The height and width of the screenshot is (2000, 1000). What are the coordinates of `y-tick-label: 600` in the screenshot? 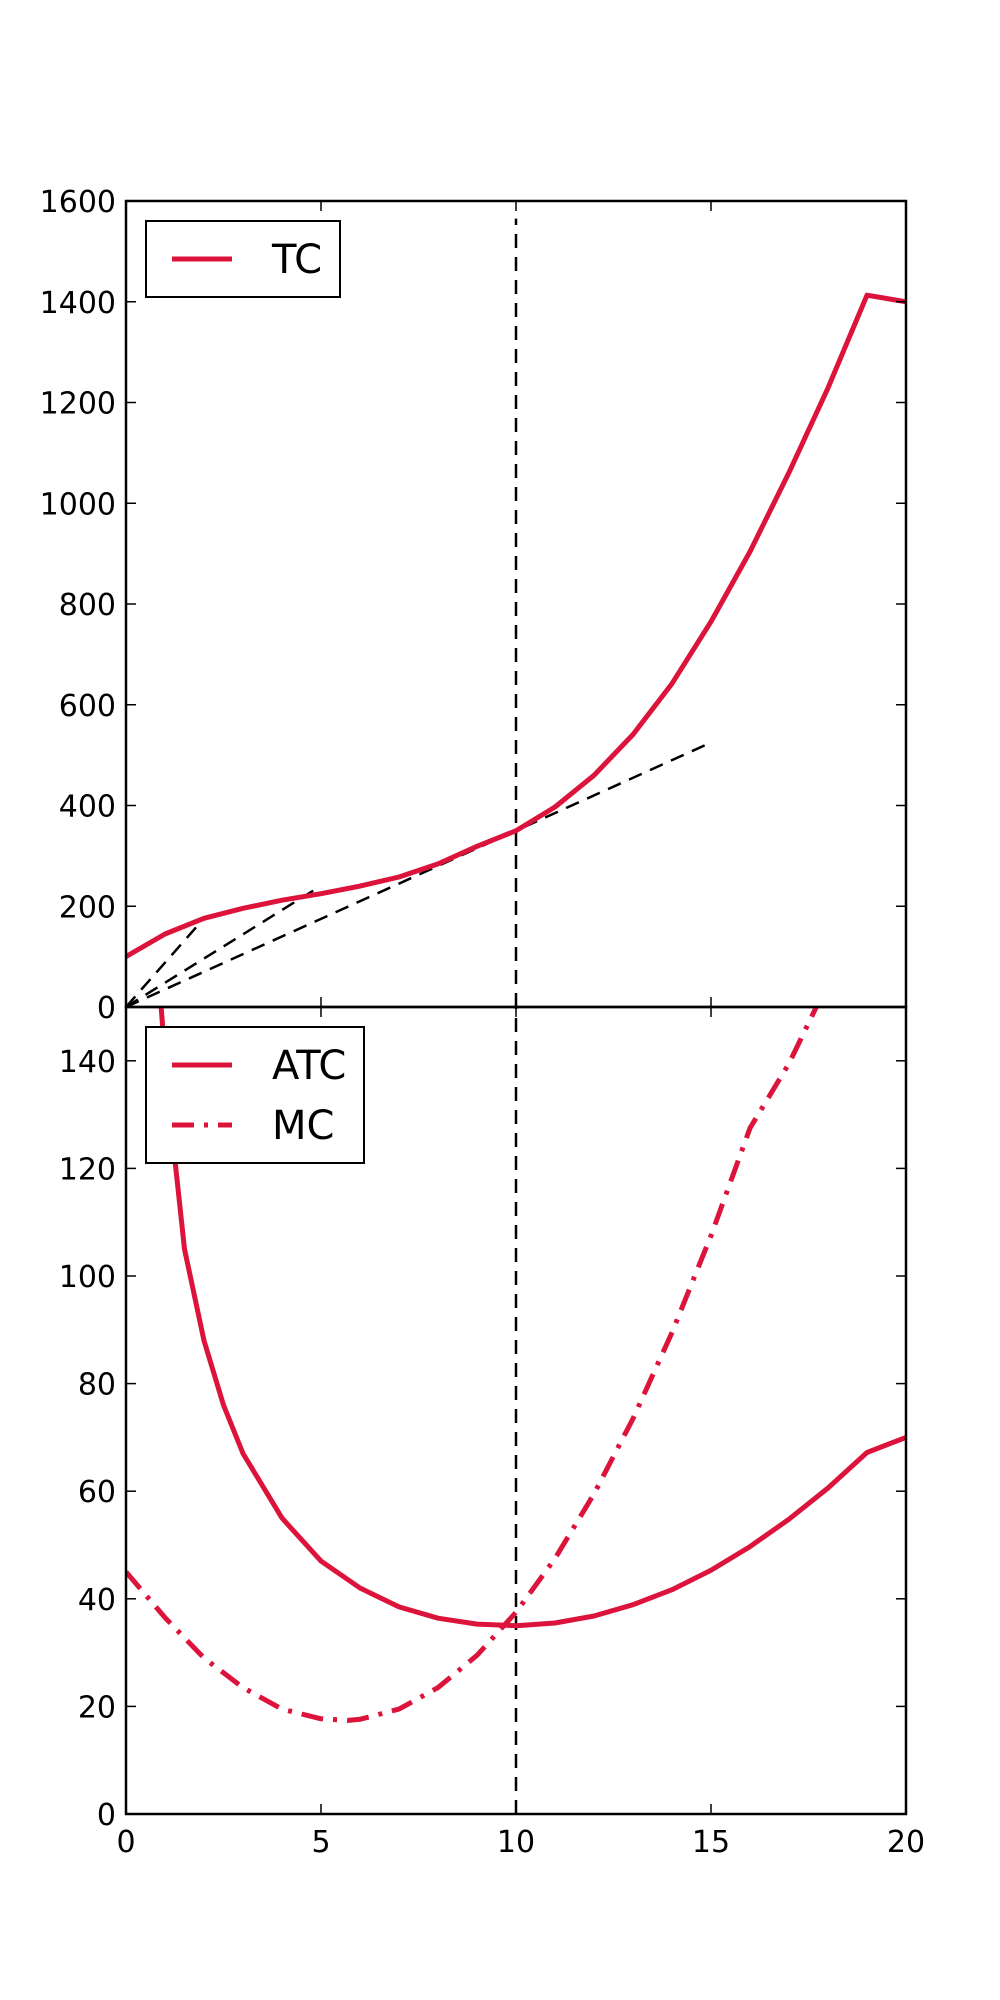 It's located at (87, 706).